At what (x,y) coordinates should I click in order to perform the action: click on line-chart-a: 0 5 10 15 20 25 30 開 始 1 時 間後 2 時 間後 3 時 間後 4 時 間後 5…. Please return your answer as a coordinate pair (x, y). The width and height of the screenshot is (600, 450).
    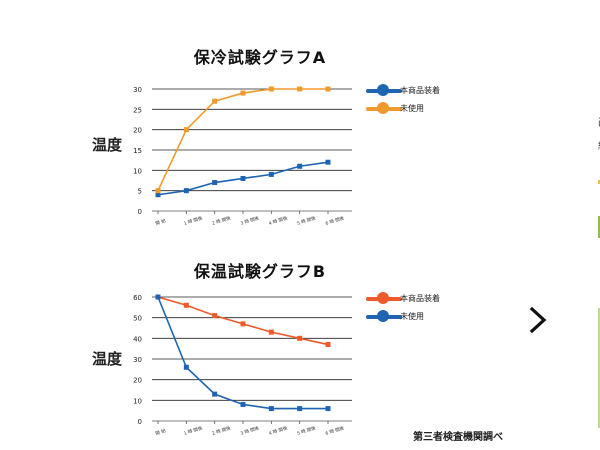
    Looking at the image, I should click on (242, 156).